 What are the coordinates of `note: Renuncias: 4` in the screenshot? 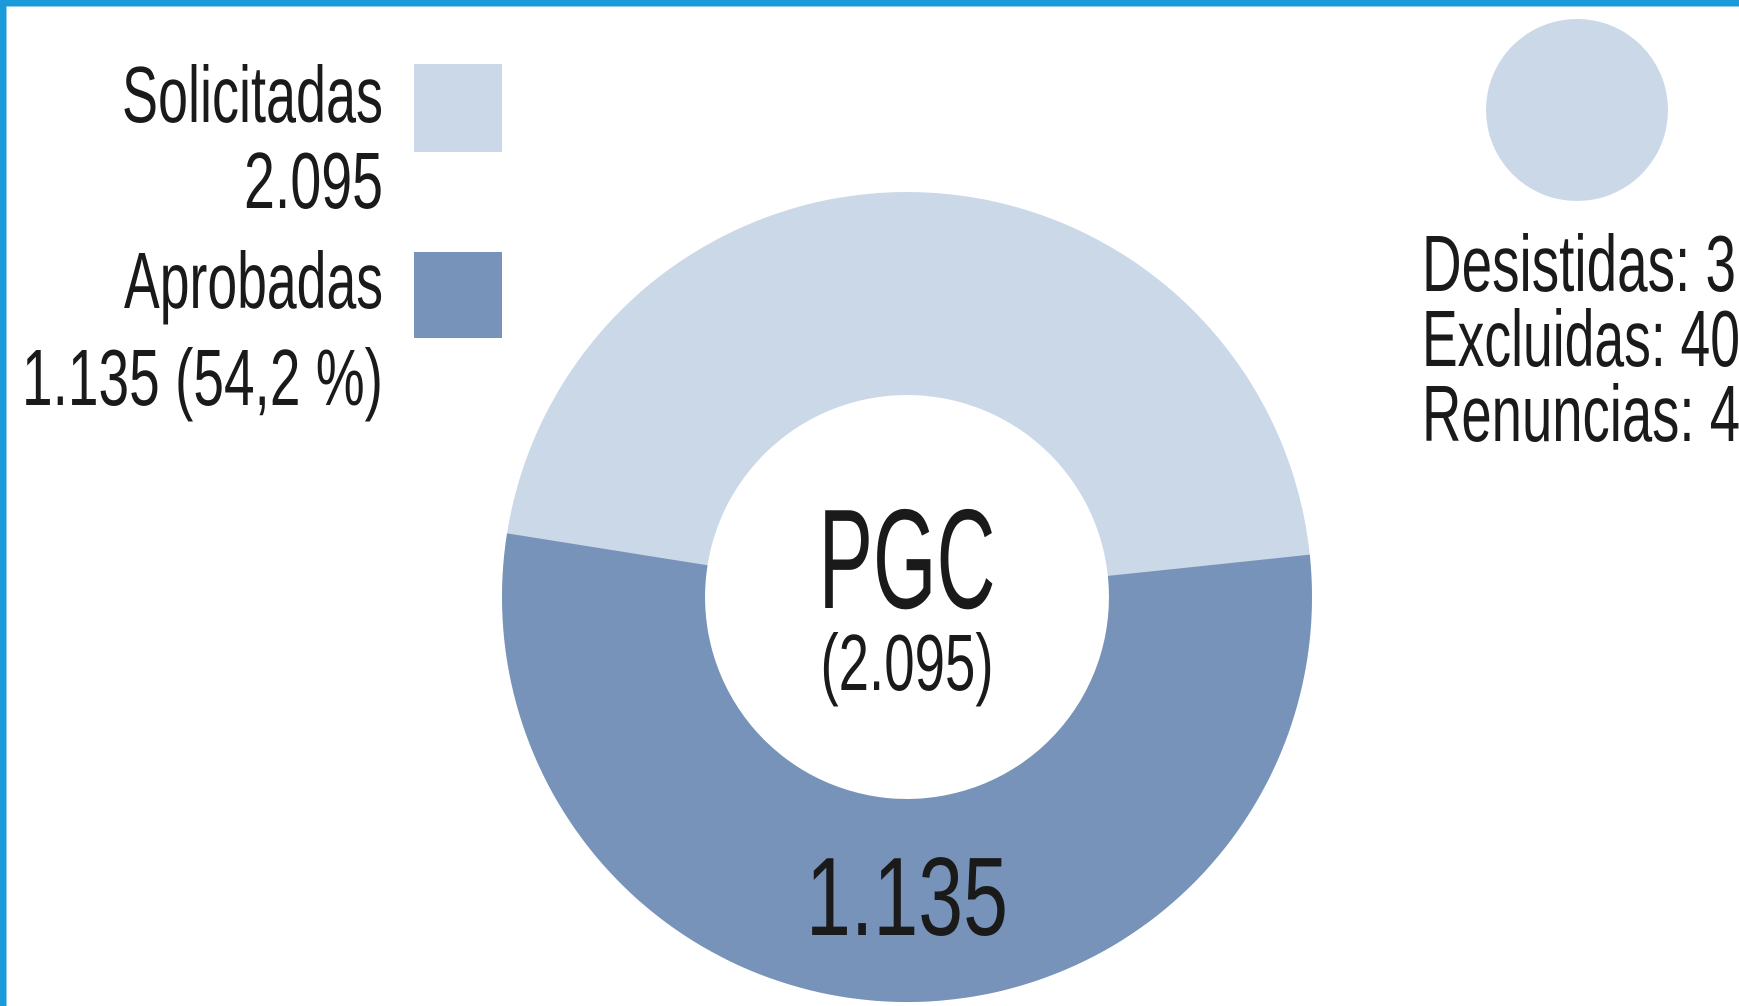 It's located at (1580, 413).